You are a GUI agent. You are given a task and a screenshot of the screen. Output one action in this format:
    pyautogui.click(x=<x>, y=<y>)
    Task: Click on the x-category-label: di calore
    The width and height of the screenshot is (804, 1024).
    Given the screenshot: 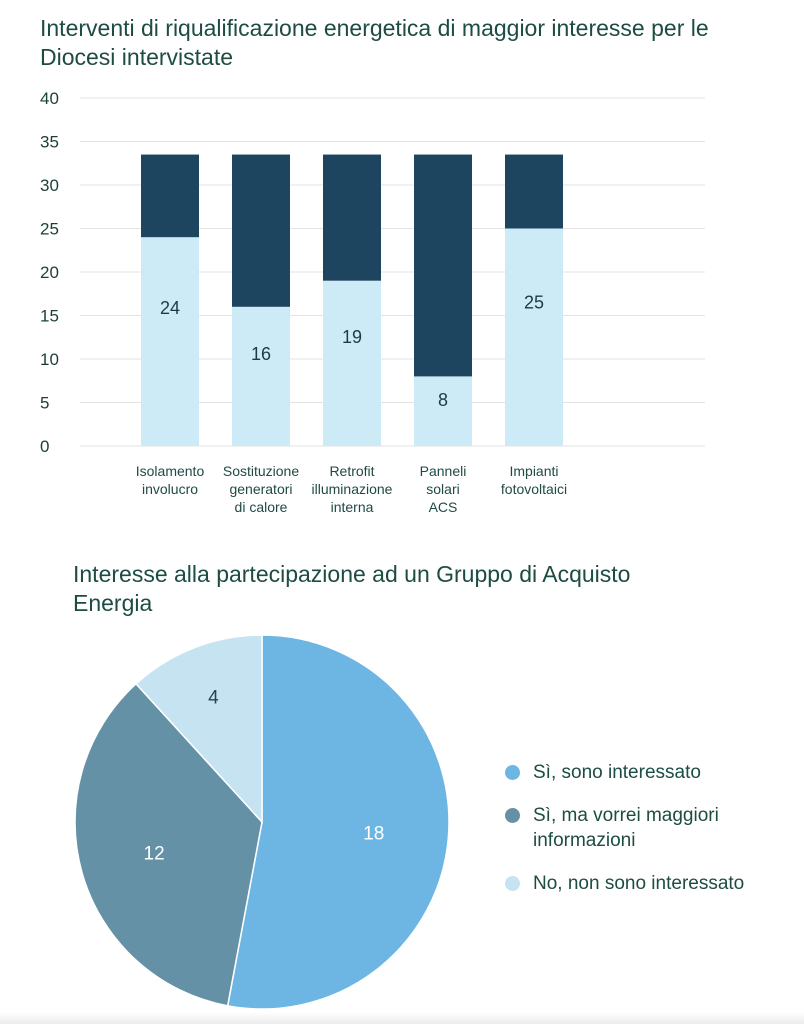 What is the action you would take?
    pyautogui.click(x=261, y=507)
    